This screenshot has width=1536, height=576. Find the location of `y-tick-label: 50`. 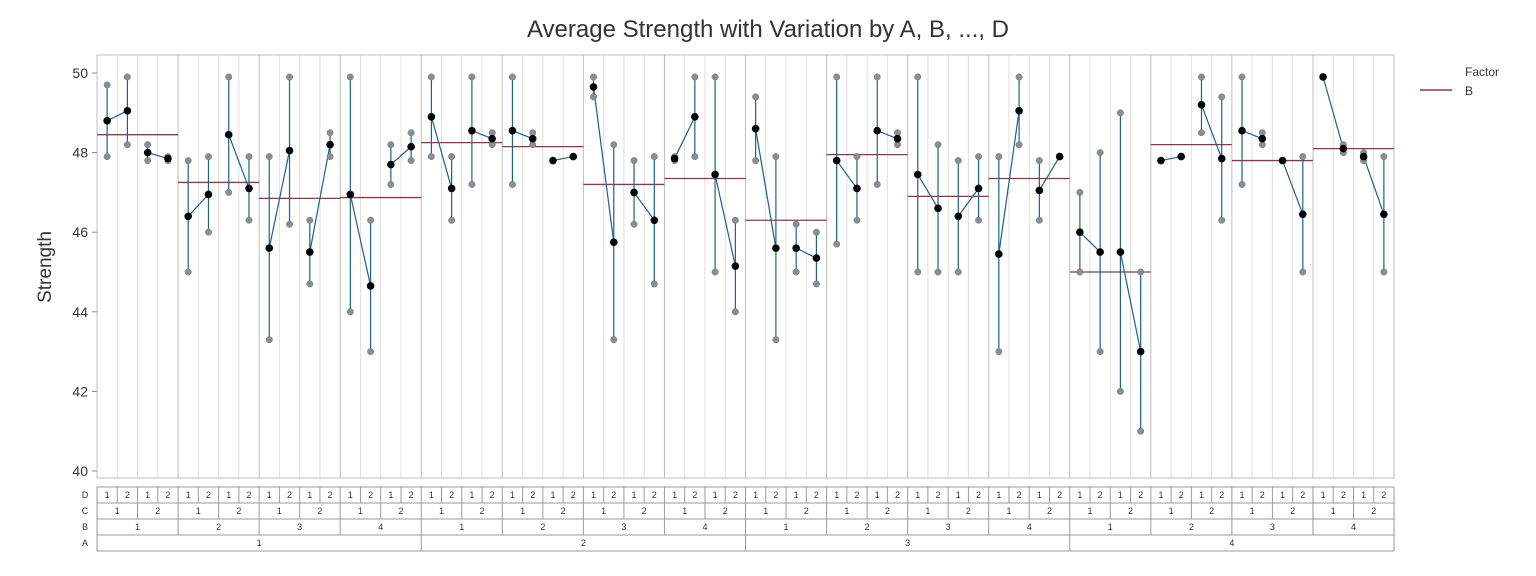

y-tick-label: 50 is located at coordinates (80, 73).